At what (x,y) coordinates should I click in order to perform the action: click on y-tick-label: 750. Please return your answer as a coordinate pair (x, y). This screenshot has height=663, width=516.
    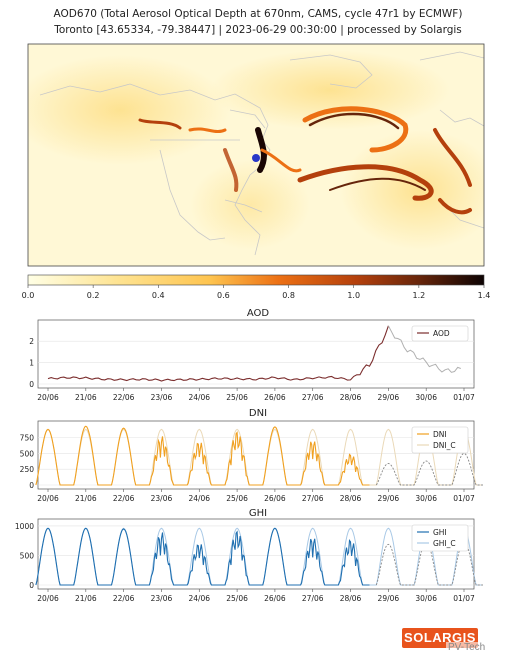
    Looking at the image, I should click on (27, 438).